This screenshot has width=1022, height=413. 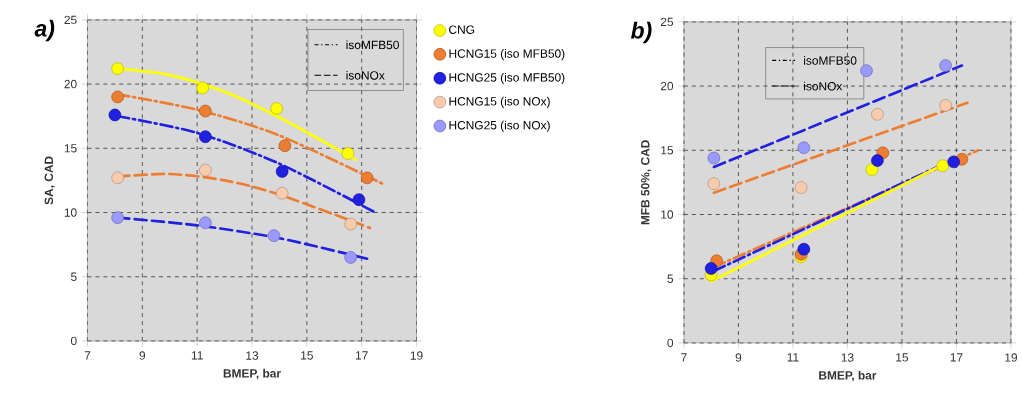 What do you see at coordinates (462, 30) in the screenshot?
I see `legend-label: CNG` at bounding box center [462, 30].